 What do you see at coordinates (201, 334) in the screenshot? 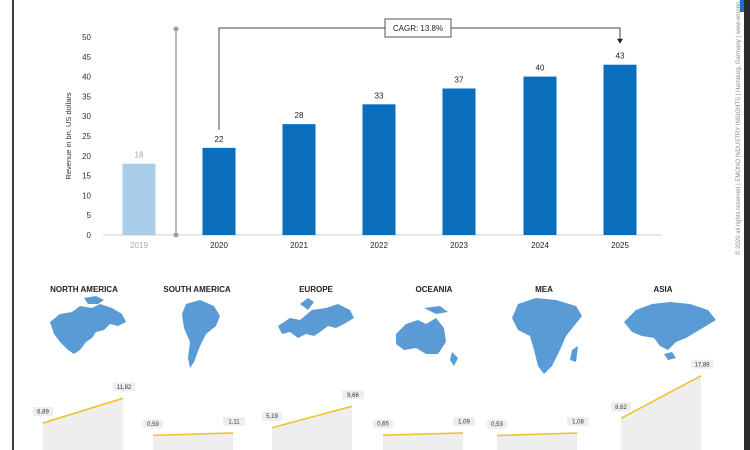
I see `south-america-map-icon` at bounding box center [201, 334].